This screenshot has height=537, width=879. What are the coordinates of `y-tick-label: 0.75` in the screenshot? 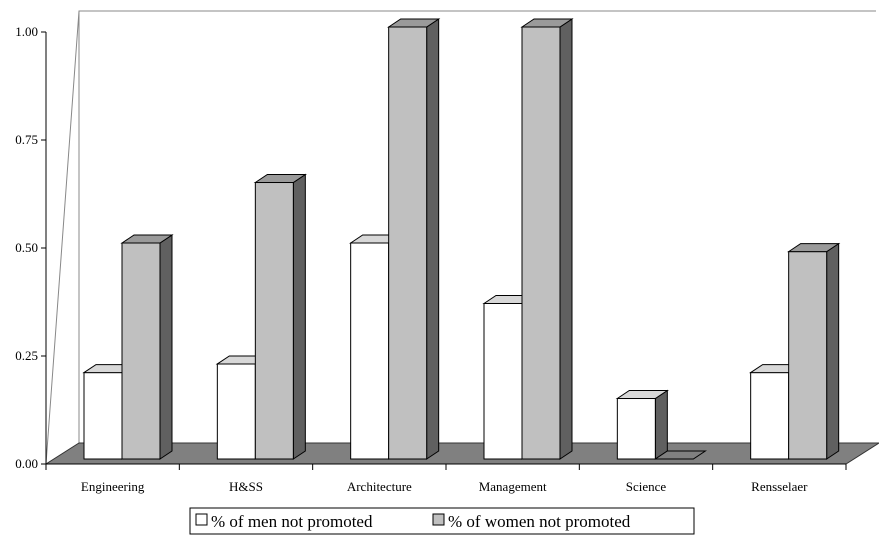 It's located at (26, 139).